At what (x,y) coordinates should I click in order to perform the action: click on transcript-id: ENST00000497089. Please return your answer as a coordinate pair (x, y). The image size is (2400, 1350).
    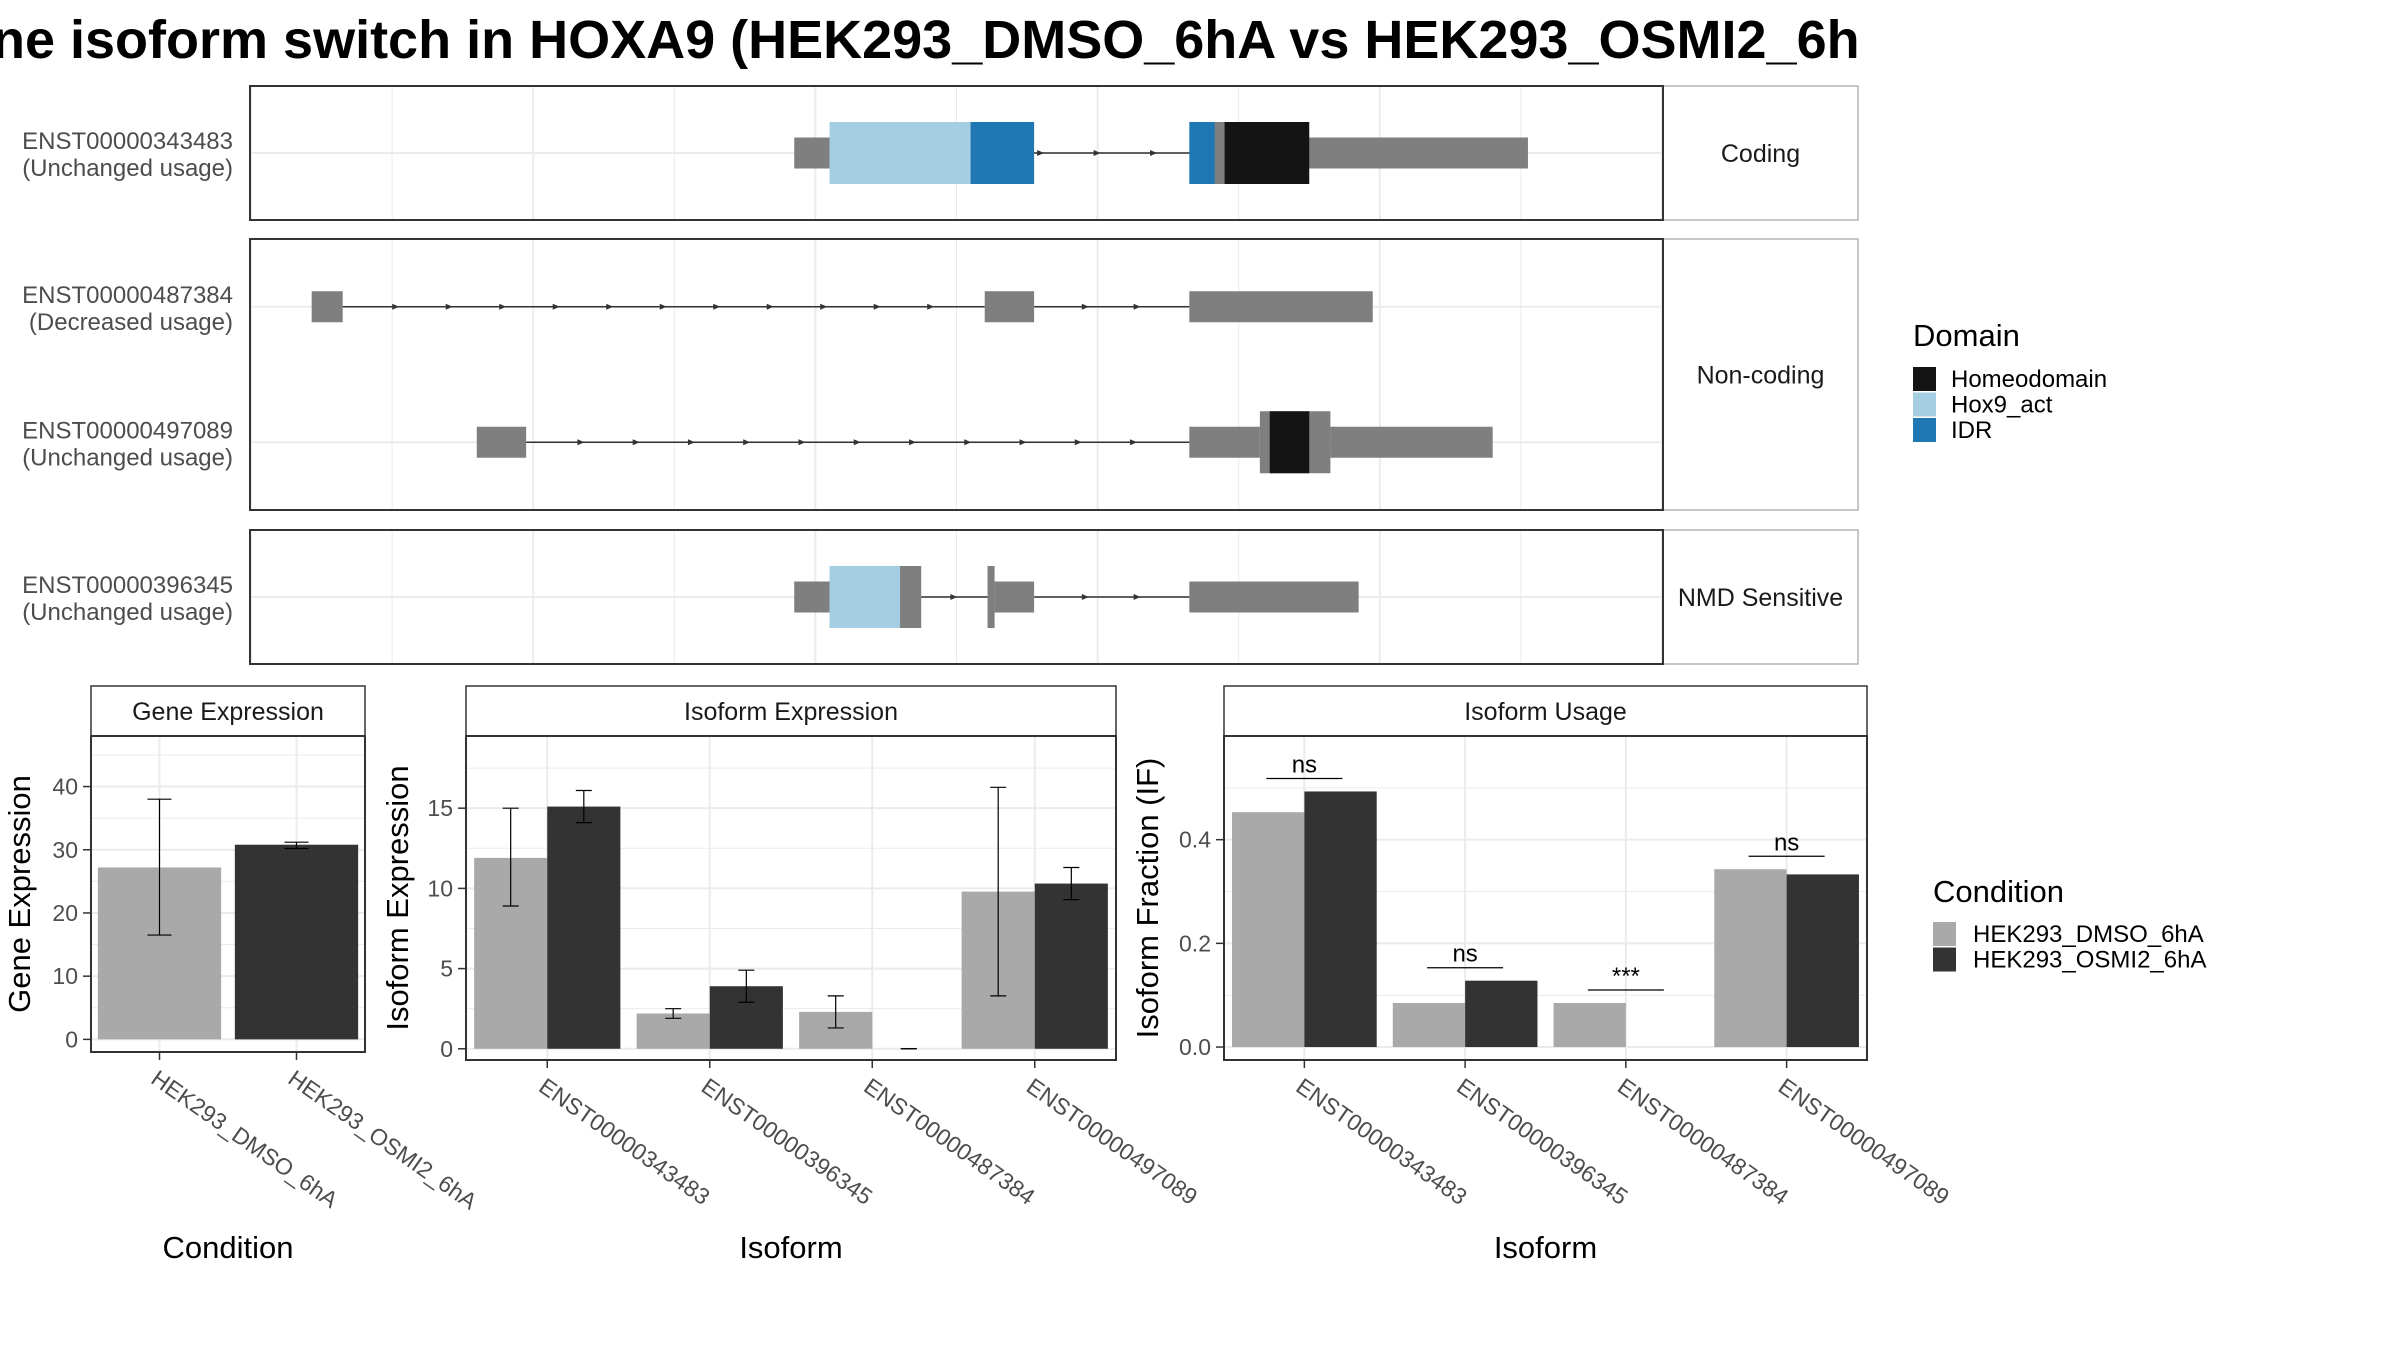
    Looking at the image, I should click on (127, 430).